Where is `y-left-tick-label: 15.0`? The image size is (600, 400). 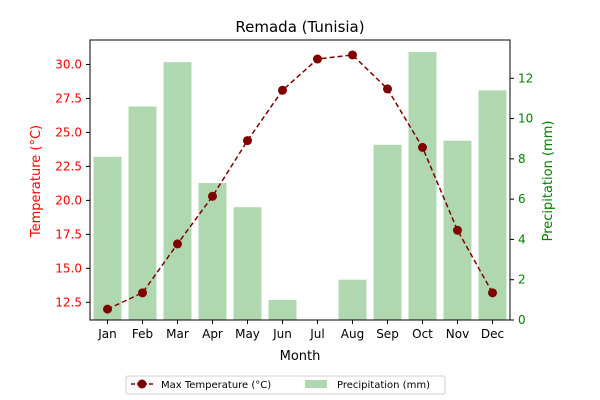
y-left-tick-label: 15.0 is located at coordinates (68, 268).